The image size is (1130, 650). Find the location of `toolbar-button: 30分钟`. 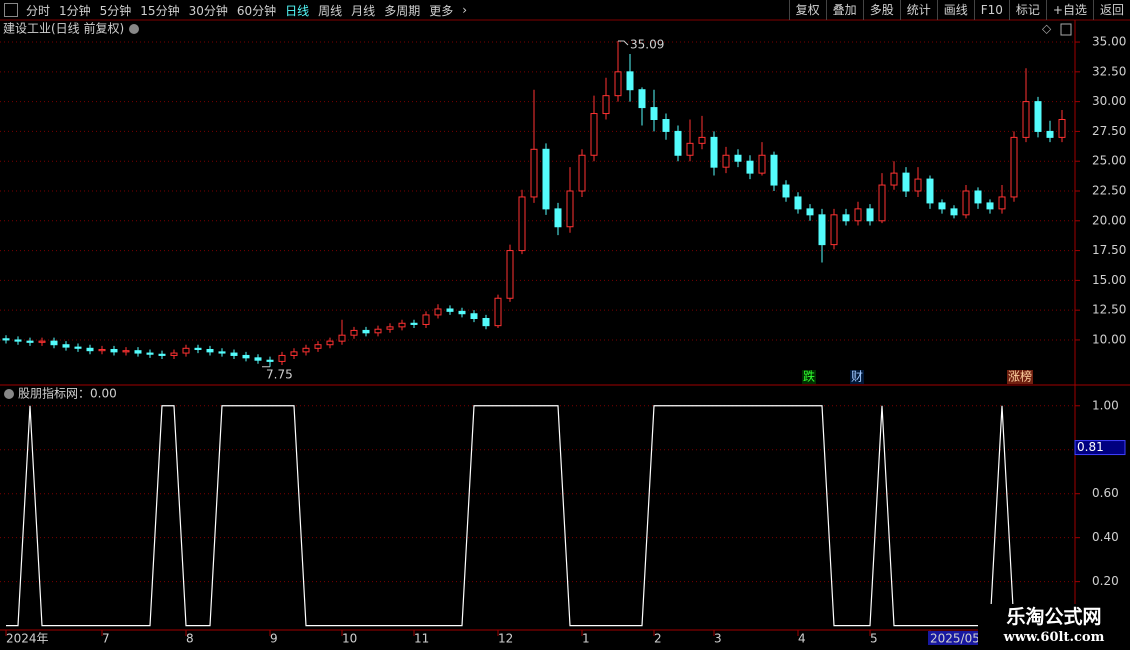

toolbar-button: 30分钟 is located at coordinates (208, 10).